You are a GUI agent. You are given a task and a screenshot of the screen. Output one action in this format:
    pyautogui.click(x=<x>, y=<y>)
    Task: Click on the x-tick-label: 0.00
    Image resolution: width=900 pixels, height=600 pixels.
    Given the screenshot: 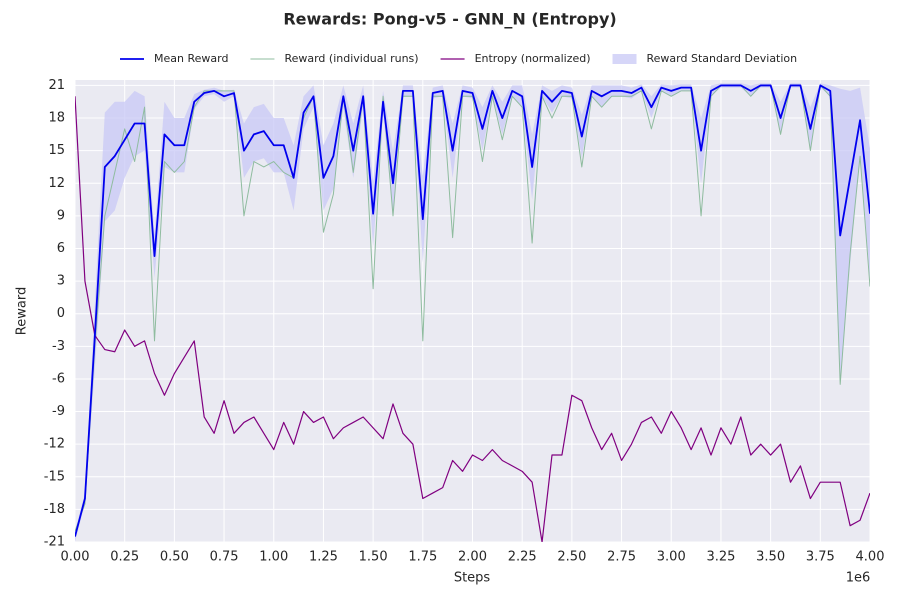 What is the action you would take?
    pyautogui.click(x=75, y=557)
    